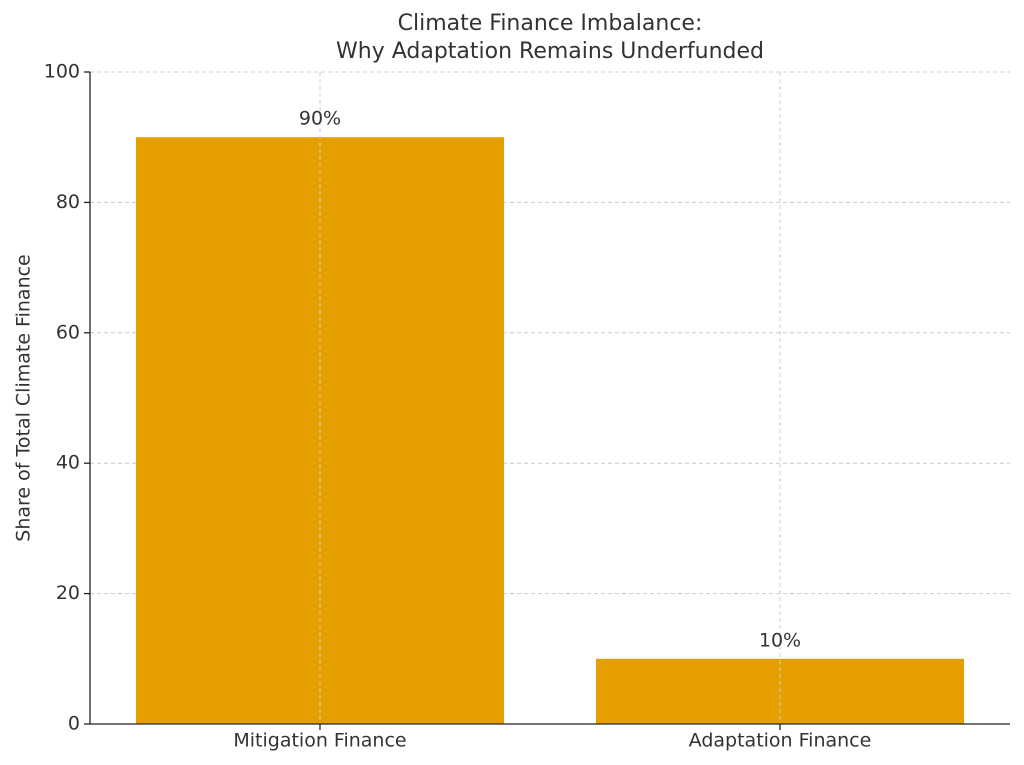  Describe the element at coordinates (320, 119) in the screenshot. I see `value-label: 90%` at that location.